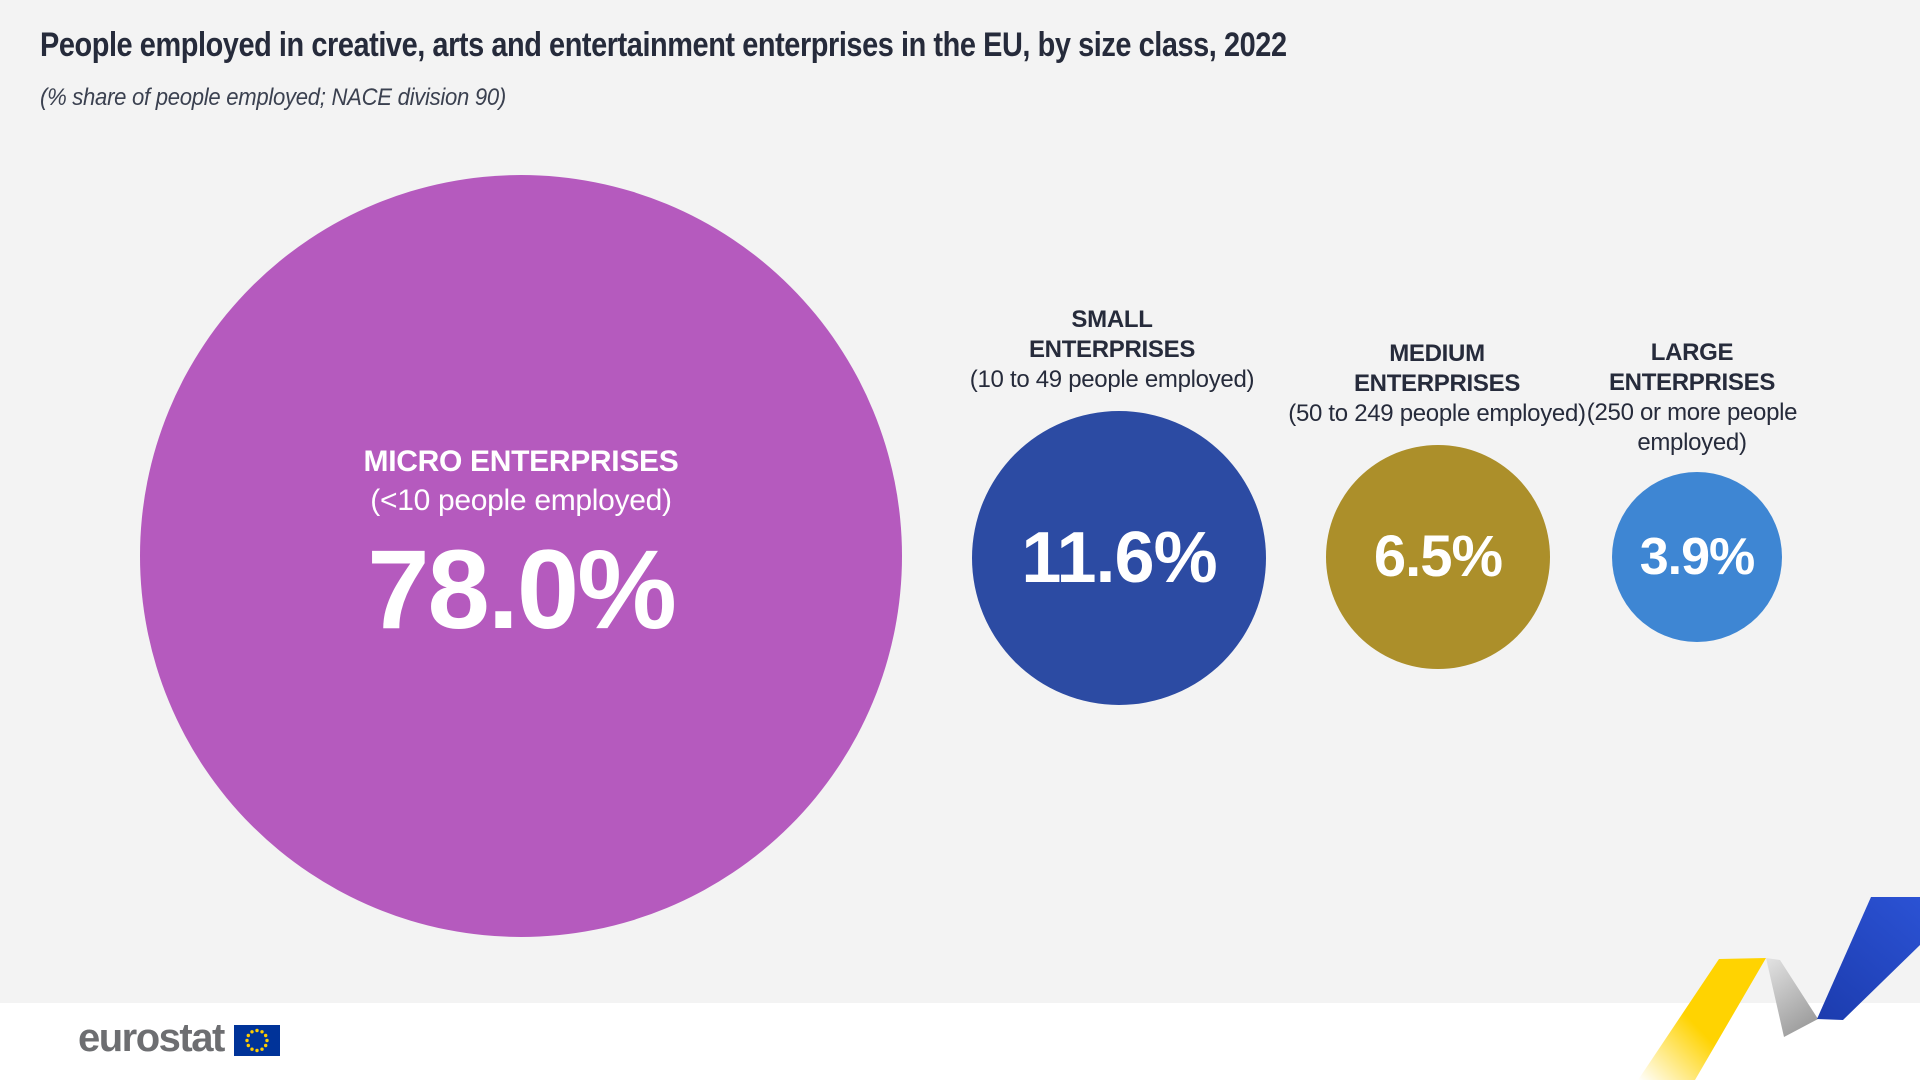  What do you see at coordinates (960, 1041) in the screenshot?
I see `footer-band` at bounding box center [960, 1041].